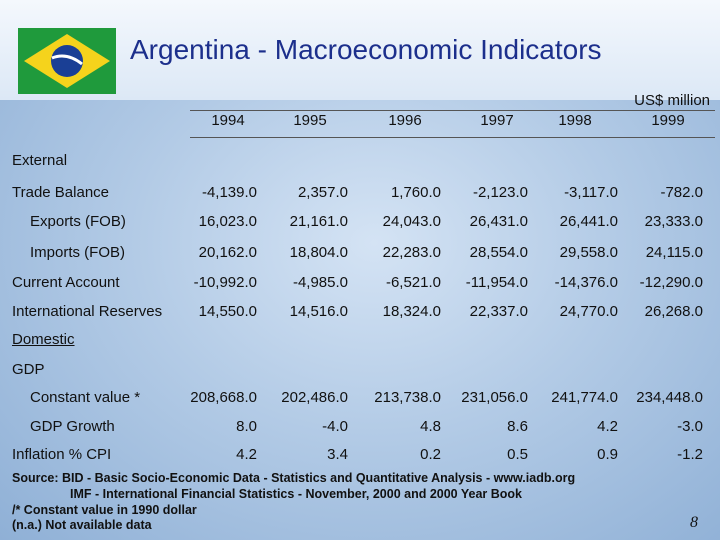  What do you see at coordinates (671, 282) in the screenshot?
I see `cell: -12,290.0` at bounding box center [671, 282].